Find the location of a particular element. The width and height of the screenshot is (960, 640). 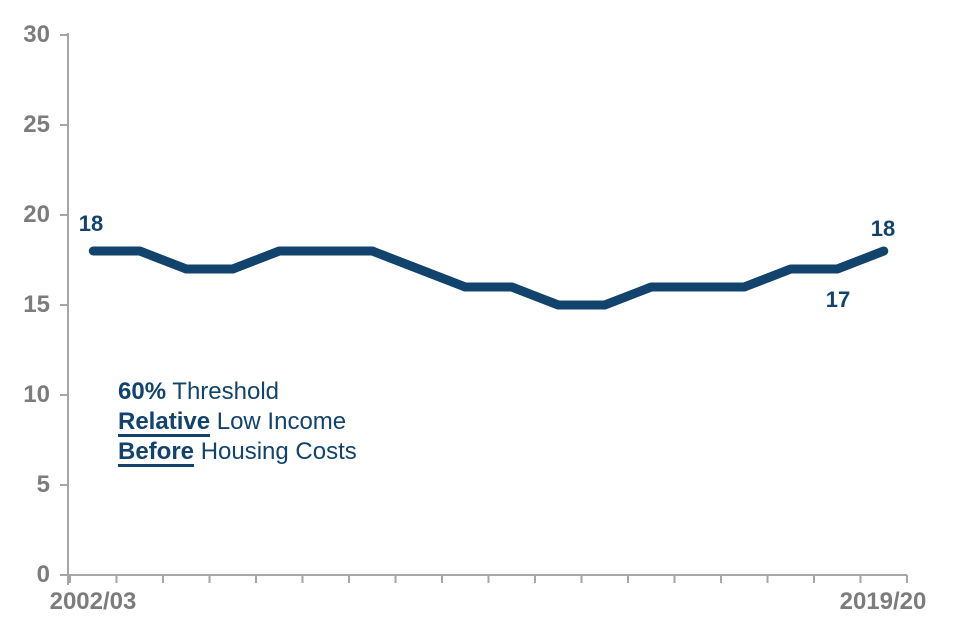

y-tick-label: 20 is located at coordinates (36, 214).